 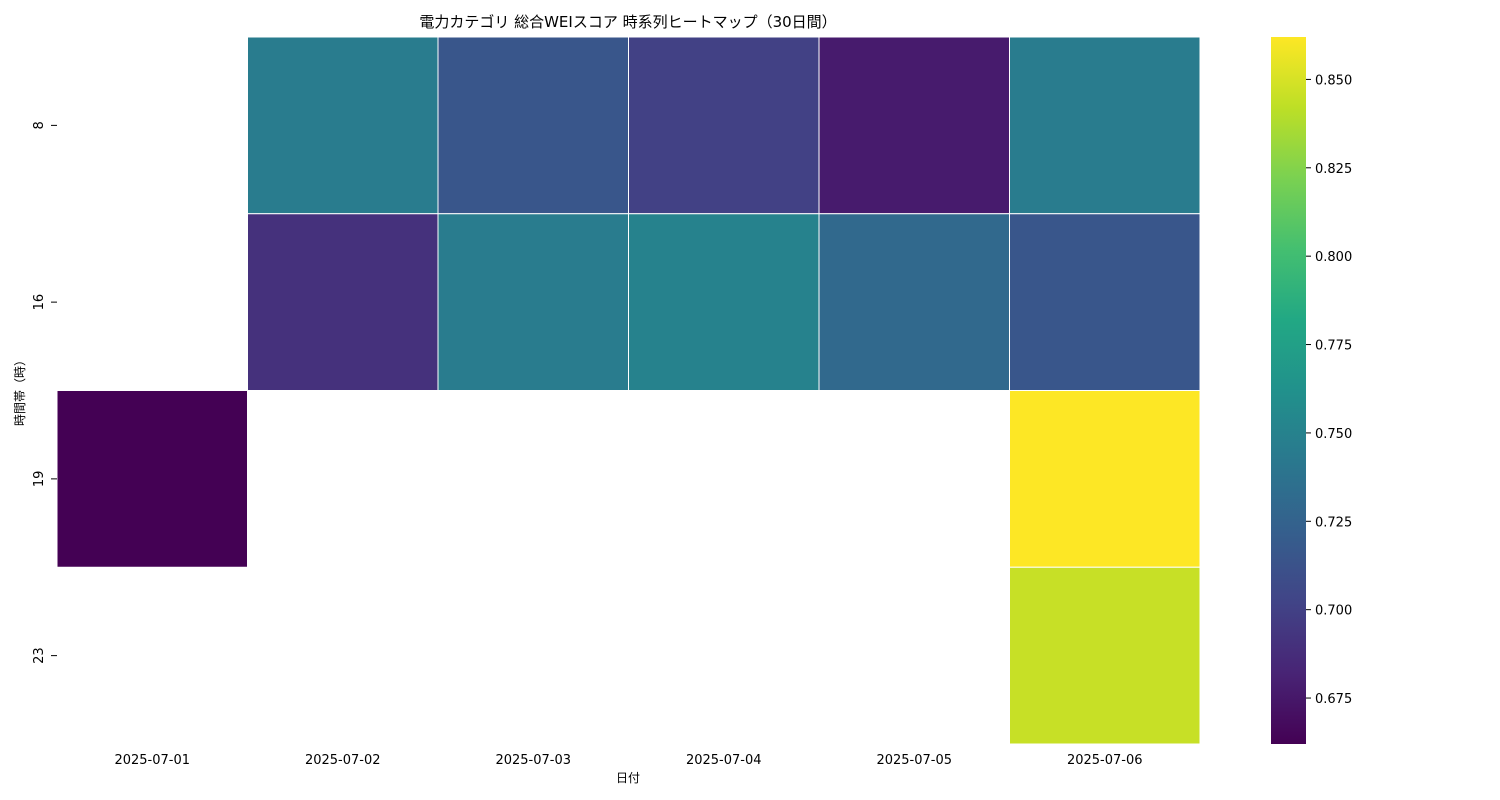 I want to click on colorbar-tick-label: 0.850, so click(x=1333, y=80).